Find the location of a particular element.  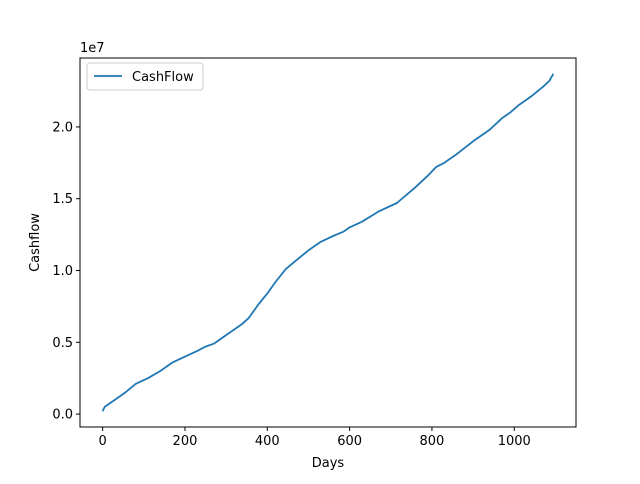

x-tick-label: 400 is located at coordinates (267, 441).